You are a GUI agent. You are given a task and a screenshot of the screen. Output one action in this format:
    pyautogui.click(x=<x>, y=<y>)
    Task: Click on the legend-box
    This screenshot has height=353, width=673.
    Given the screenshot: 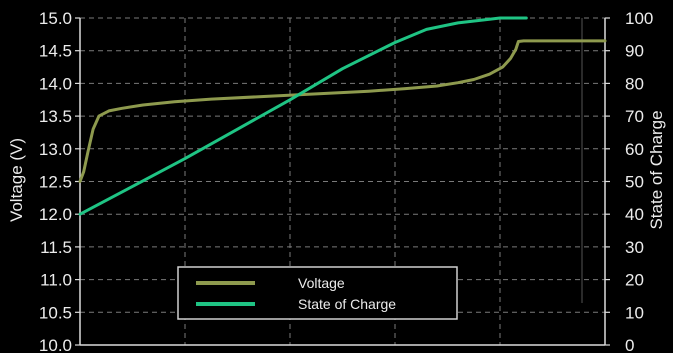 What is the action you would take?
    pyautogui.click(x=317, y=293)
    